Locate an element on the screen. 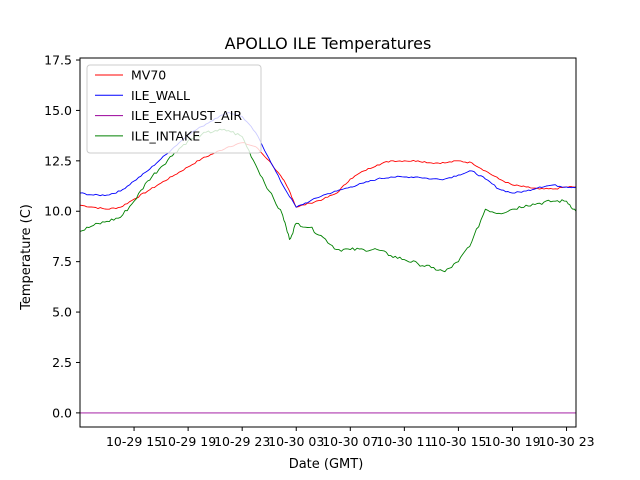 The height and width of the screenshot is (480, 640). x-tick-label: 10-29 23 is located at coordinates (242, 441).